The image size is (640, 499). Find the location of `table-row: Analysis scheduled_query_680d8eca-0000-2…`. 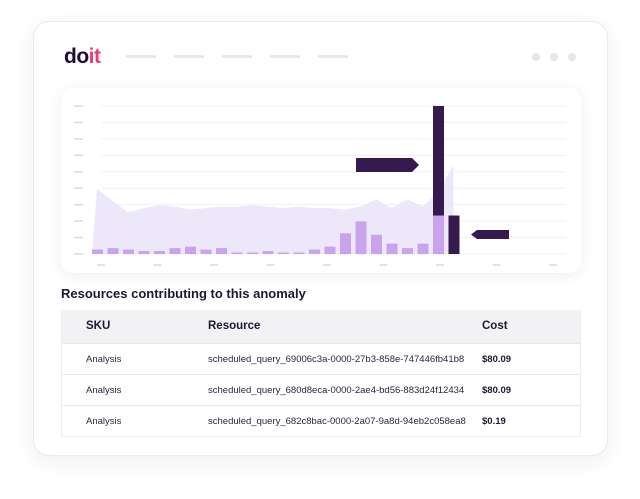

table-row: Analysis scheduled_query_680d8eca-0000-2… is located at coordinates (321, 389).